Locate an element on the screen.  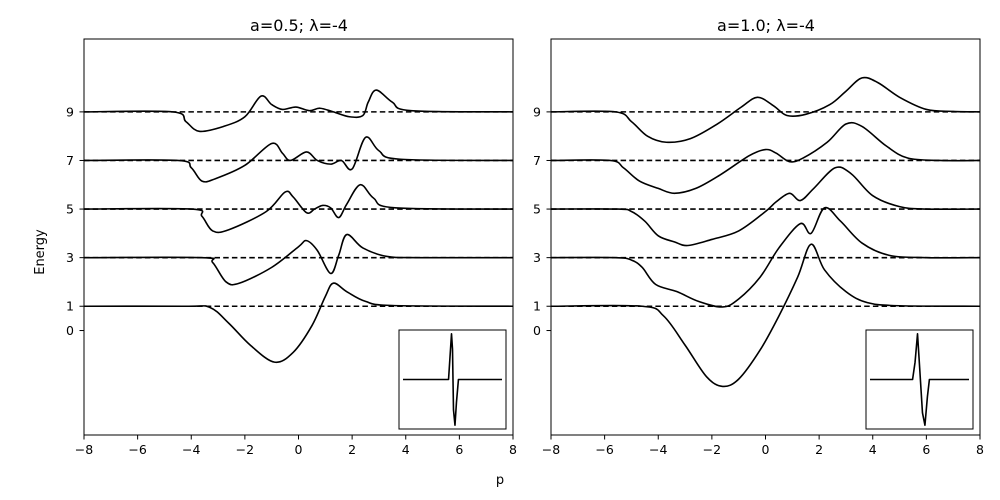
left-y-tick-label: 1 is located at coordinates (70, 306).